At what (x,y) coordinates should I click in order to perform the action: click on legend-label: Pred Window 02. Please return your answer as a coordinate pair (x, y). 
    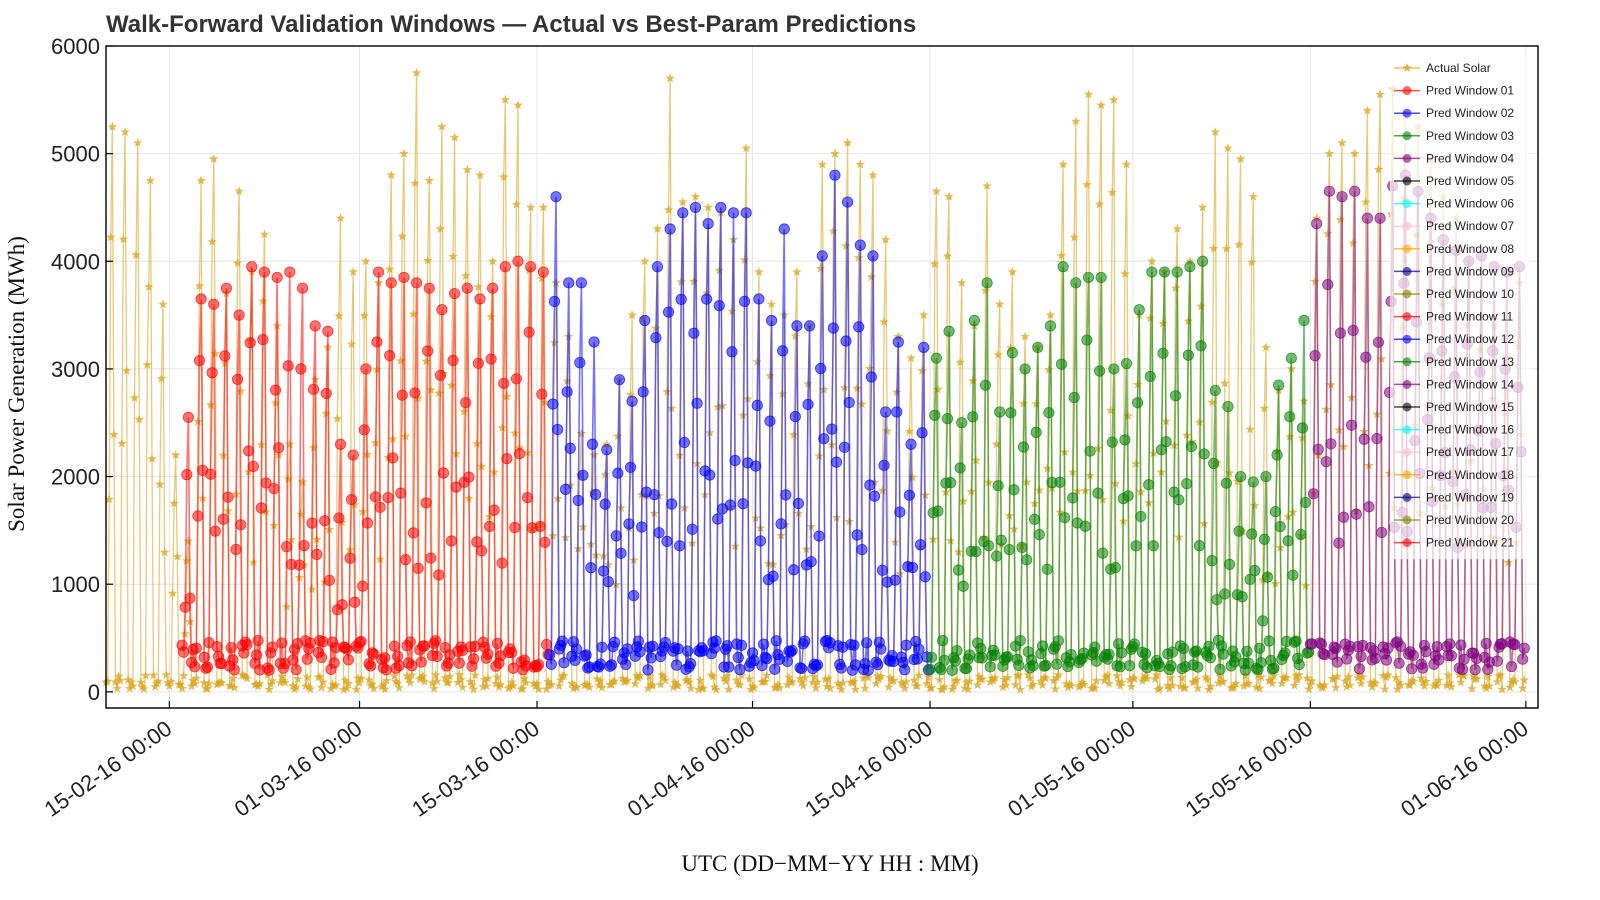
    Looking at the image, I should click on (1470, 113).